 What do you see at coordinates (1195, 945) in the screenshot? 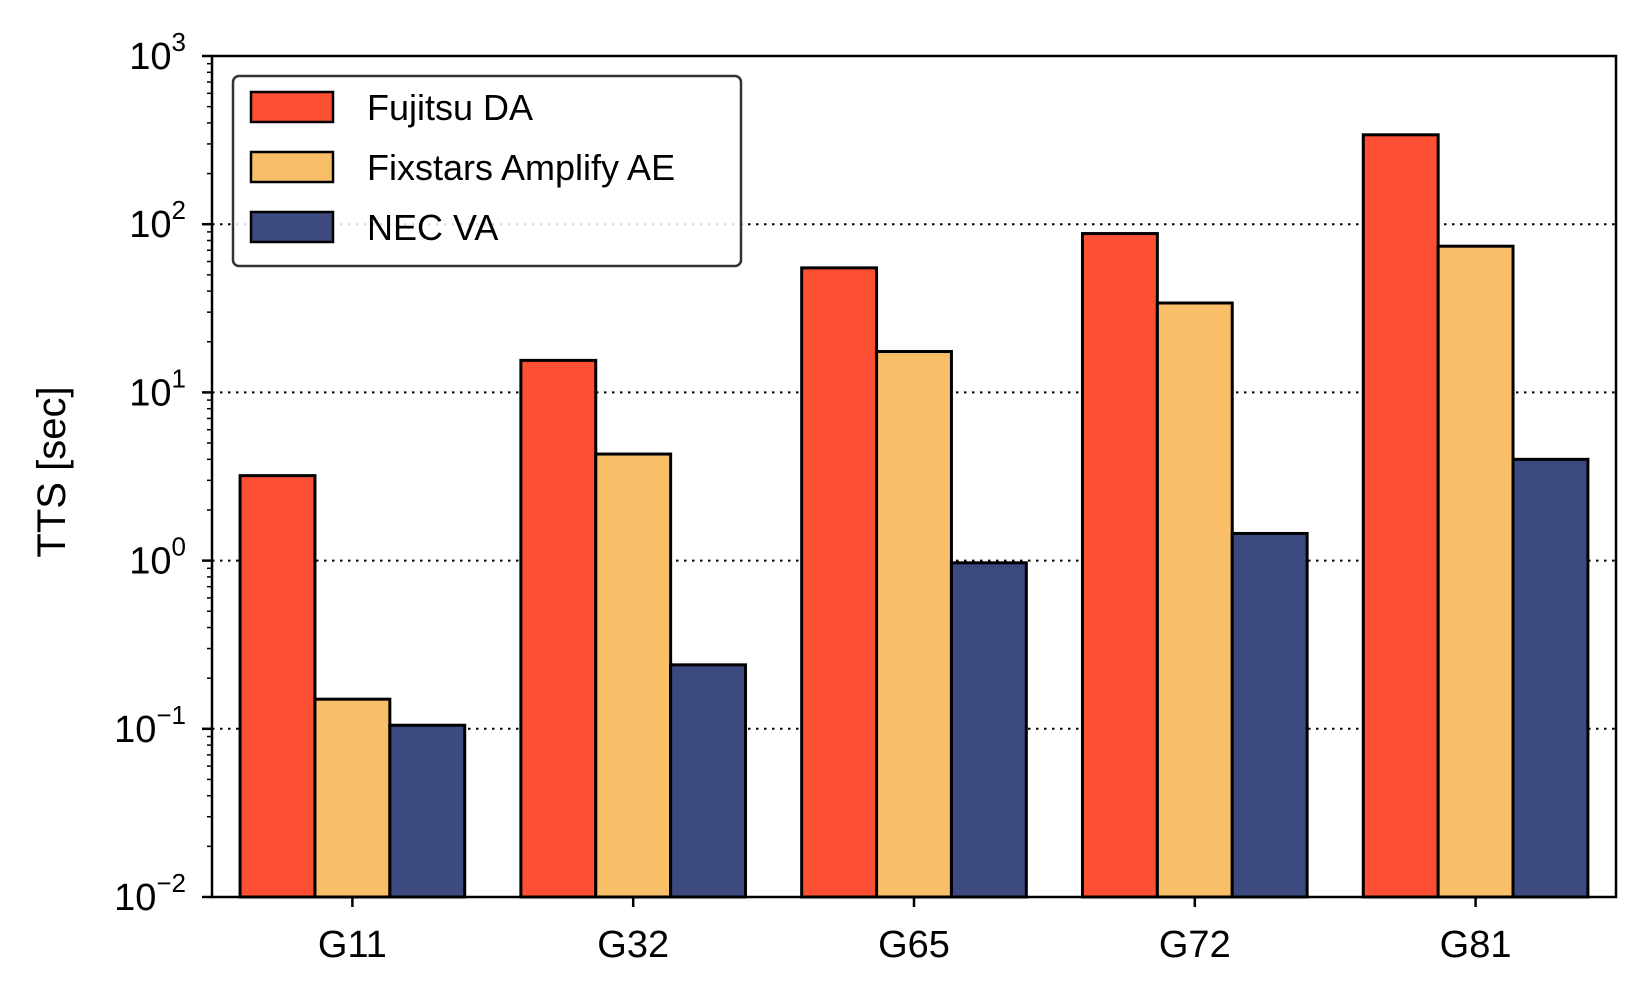
I see `x-tick-label: G72` at bounding box center [1195, 945].